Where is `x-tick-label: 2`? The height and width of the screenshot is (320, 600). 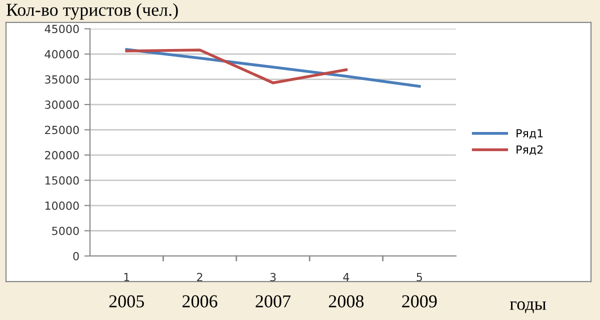 x-tick-label: 2 is located at coordinates (199, 277).